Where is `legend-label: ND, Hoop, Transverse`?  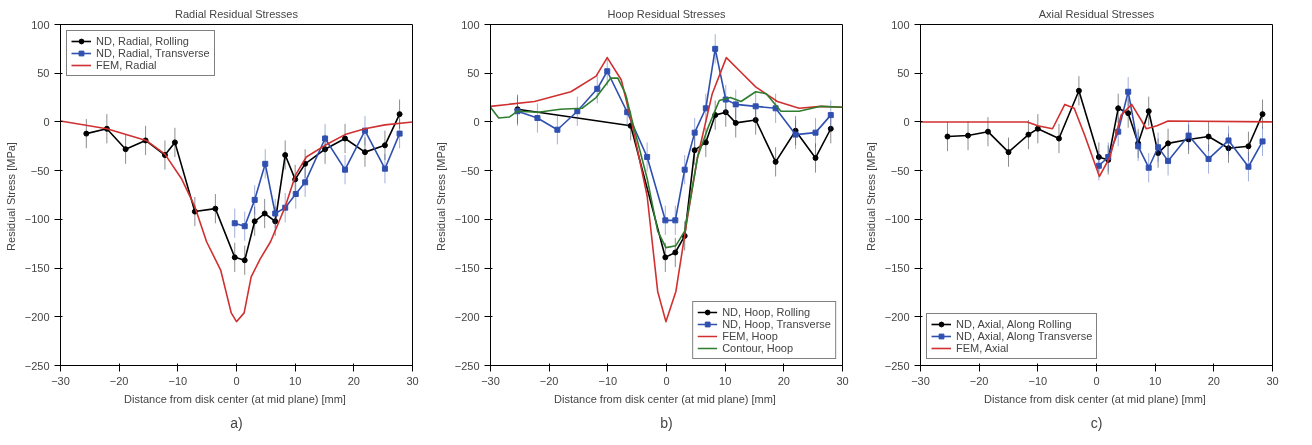 legend-label: ND, Hoop, Transverse is located at coordinates (776, 324).